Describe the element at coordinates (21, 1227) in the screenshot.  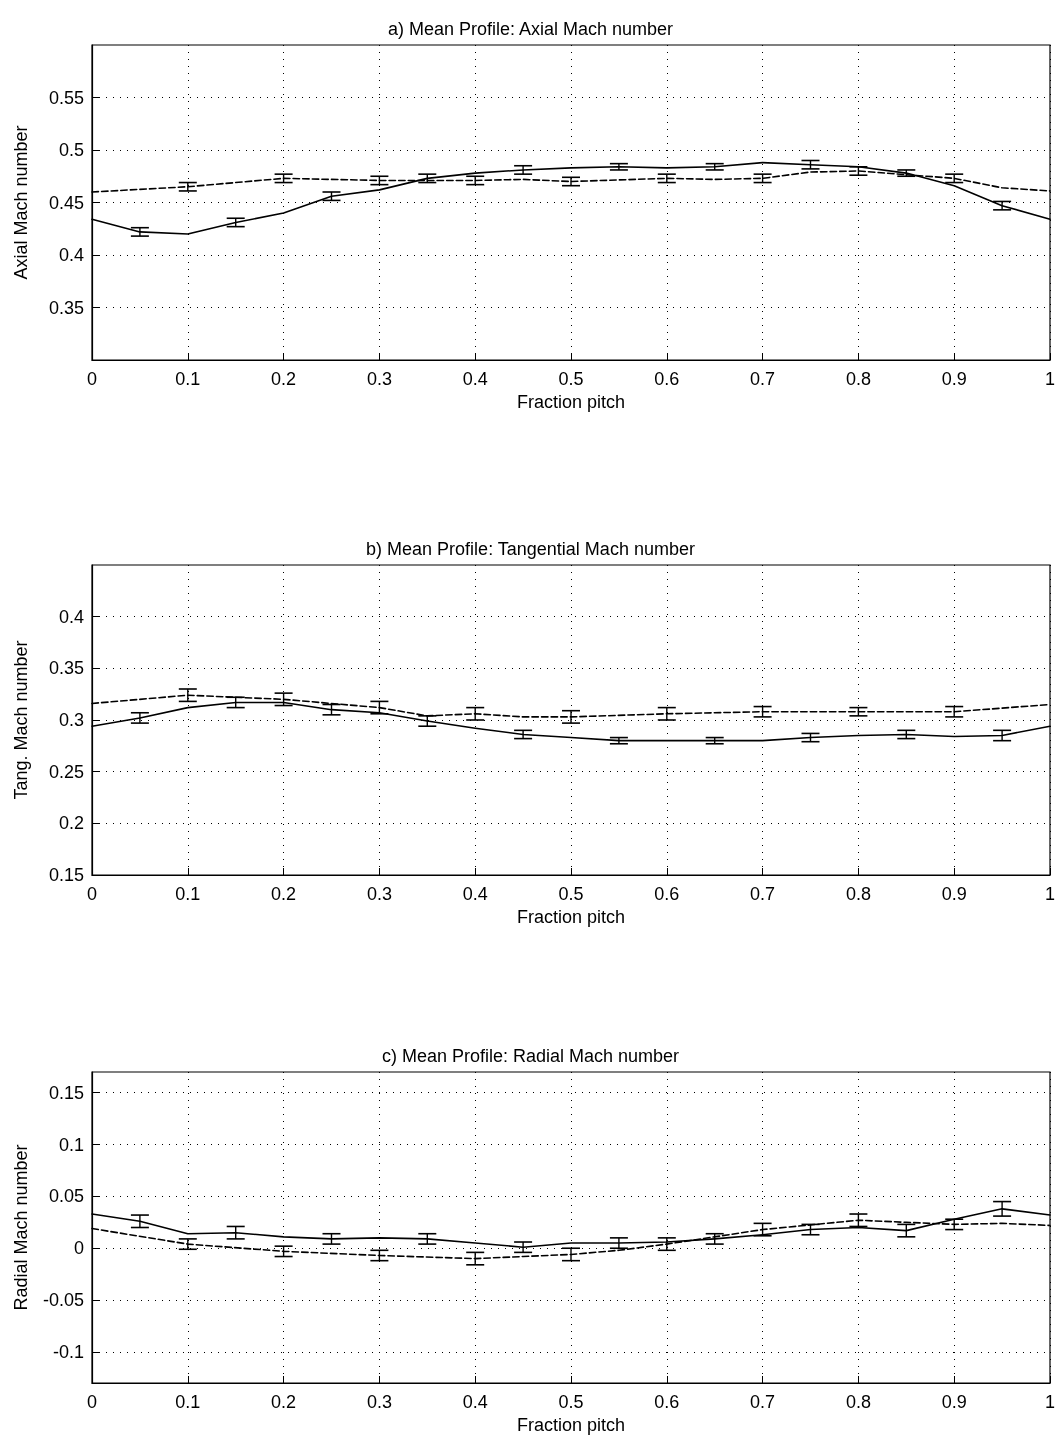
I see `y-axis-title: Radial Mach number` at that location.